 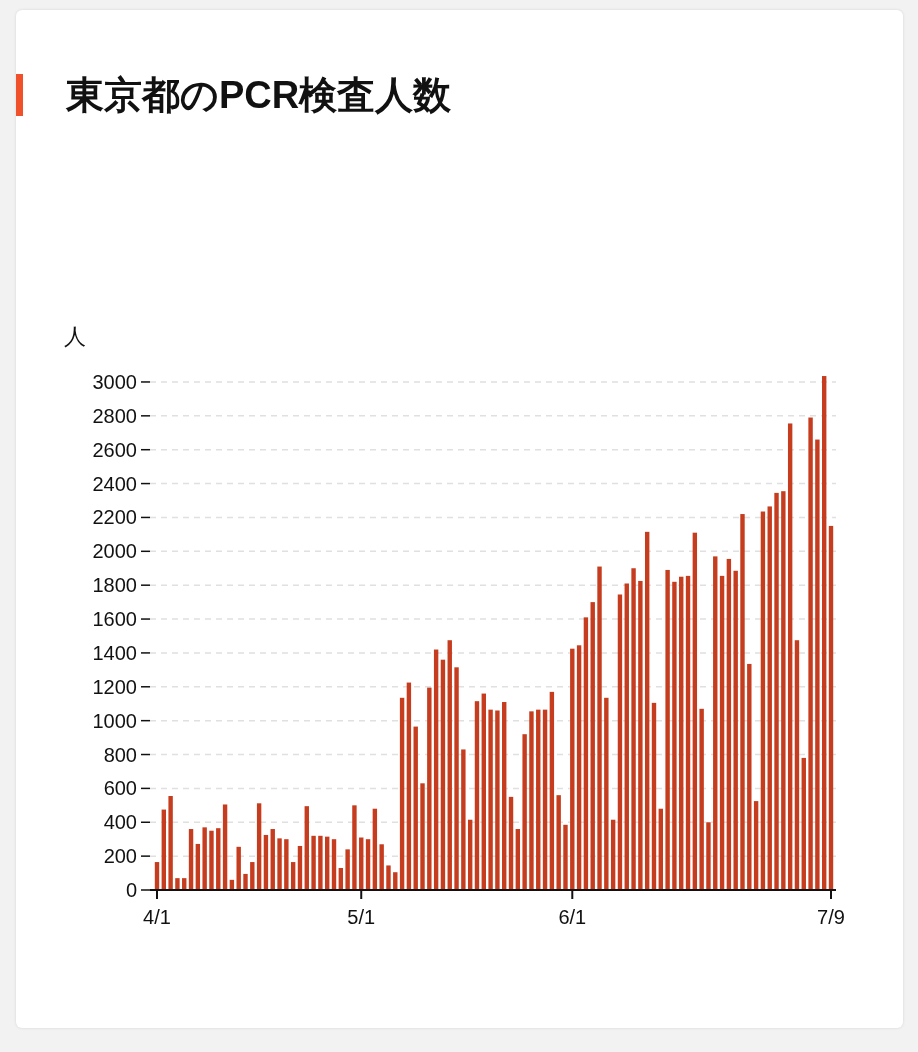 What do you see at coordinates (114, 415) in the screenshot?
I see `y-tick-label: 2800` at bounding box center [114, 415].